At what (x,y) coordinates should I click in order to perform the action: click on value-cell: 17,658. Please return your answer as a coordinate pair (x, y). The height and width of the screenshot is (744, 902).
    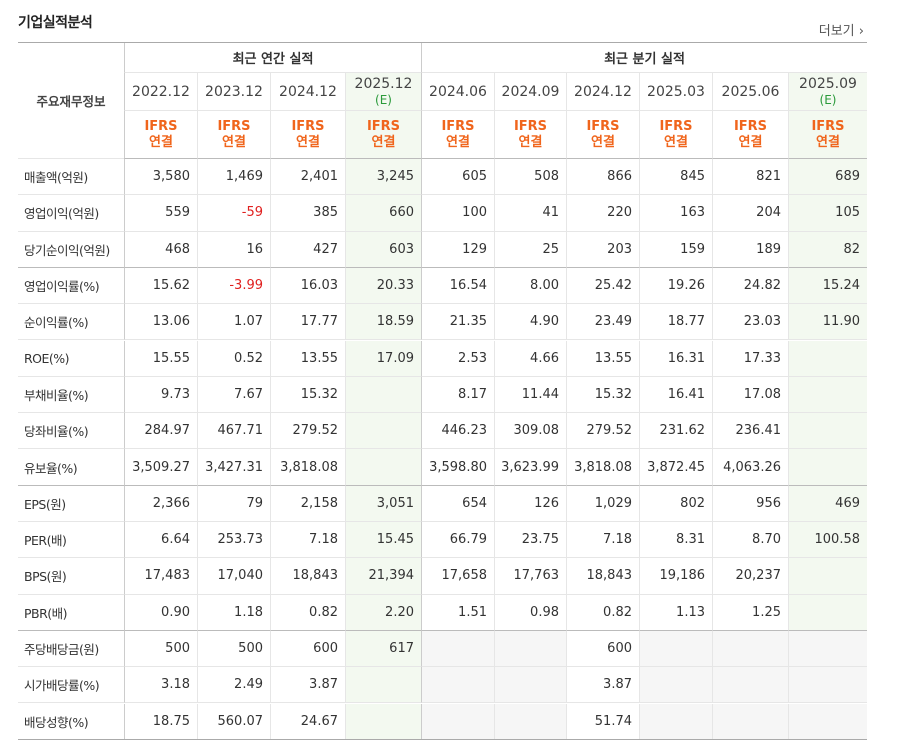
    Looking at the image, I should click on (457, 576).